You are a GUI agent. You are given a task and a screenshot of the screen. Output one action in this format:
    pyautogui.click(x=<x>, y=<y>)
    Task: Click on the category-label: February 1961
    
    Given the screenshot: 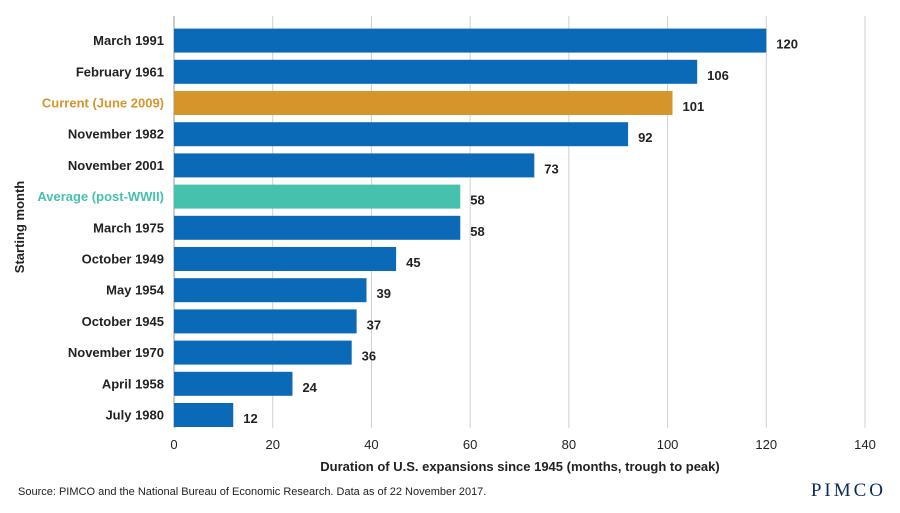 What is the action you would take?
    pyautogui.click(x=120, y=71)
    